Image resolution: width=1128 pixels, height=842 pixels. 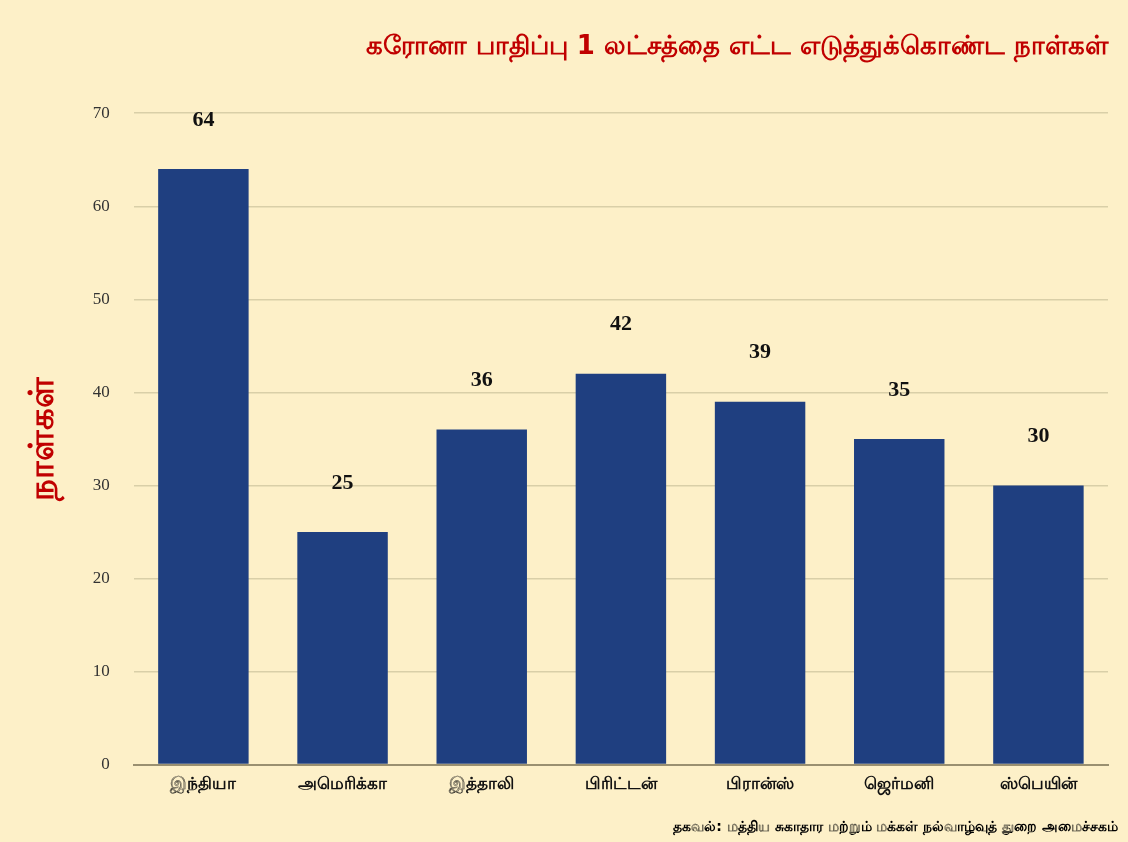 I want to click on data-label: 35, so click(x=899, y=388).